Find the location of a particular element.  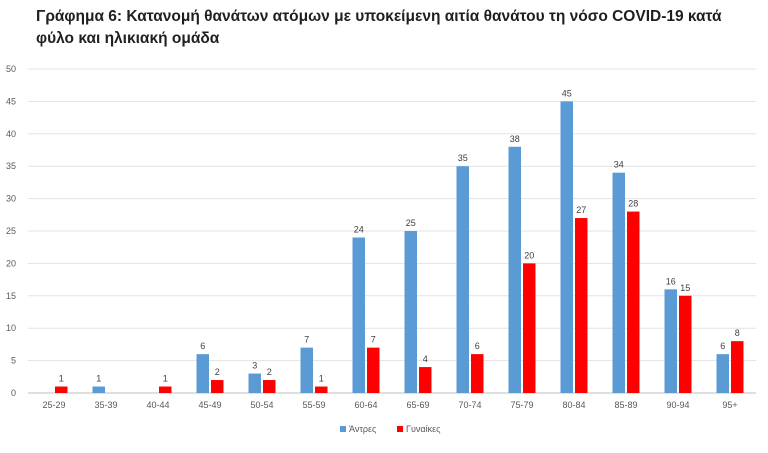

data-label: 4 is located at coordinates (425, 359).